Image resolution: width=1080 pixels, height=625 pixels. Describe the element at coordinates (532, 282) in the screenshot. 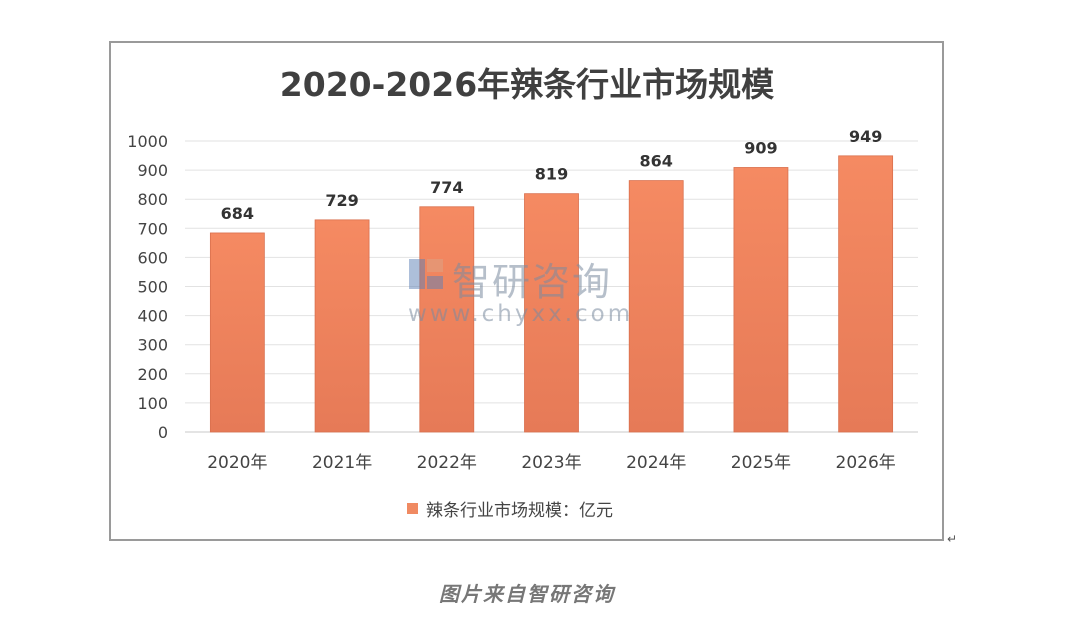

I see `watermark-brand: 智研咨询` at that location.